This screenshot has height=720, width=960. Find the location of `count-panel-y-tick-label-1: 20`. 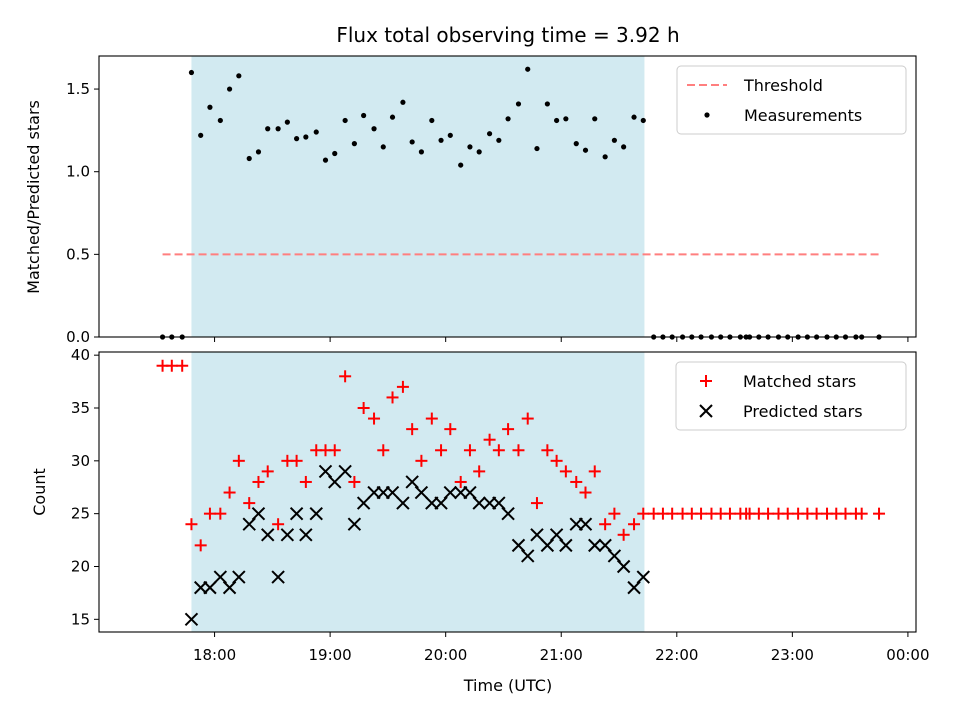

count-panel-y-tick-label-1: 20 is located at coordinates (80, 566).